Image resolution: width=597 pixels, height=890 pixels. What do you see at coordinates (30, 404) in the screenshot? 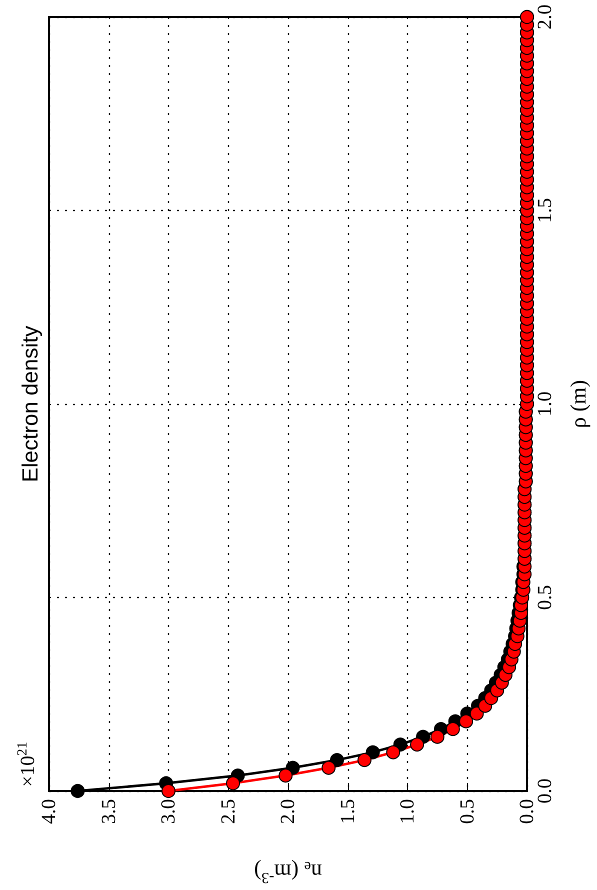
I see `text: Electron density` at bounding box center [30, 404].